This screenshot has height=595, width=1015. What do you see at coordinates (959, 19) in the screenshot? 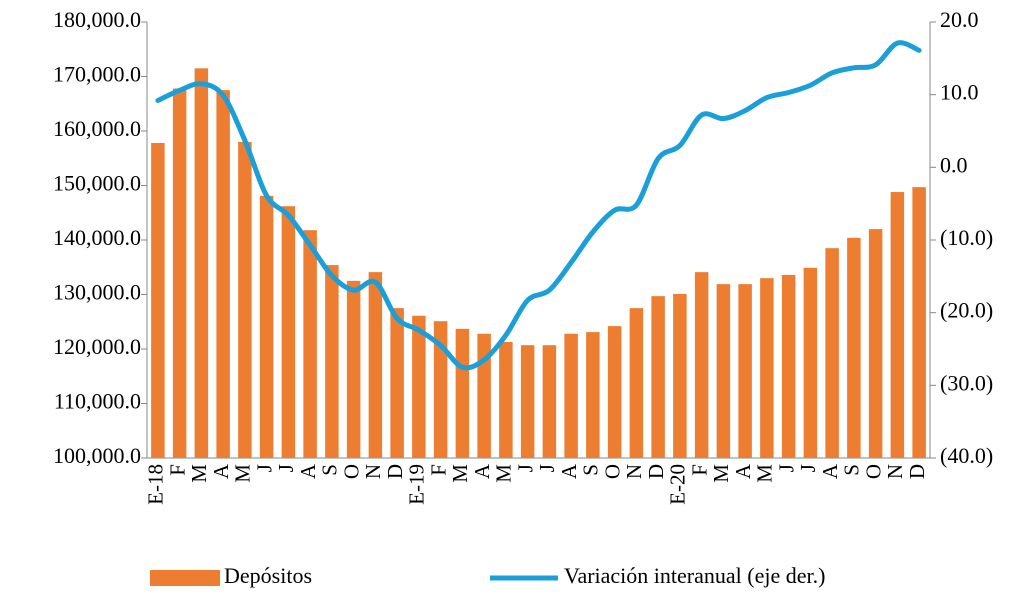
I see `y2-tick-label: 20.0` at bounding box center [959, 19].